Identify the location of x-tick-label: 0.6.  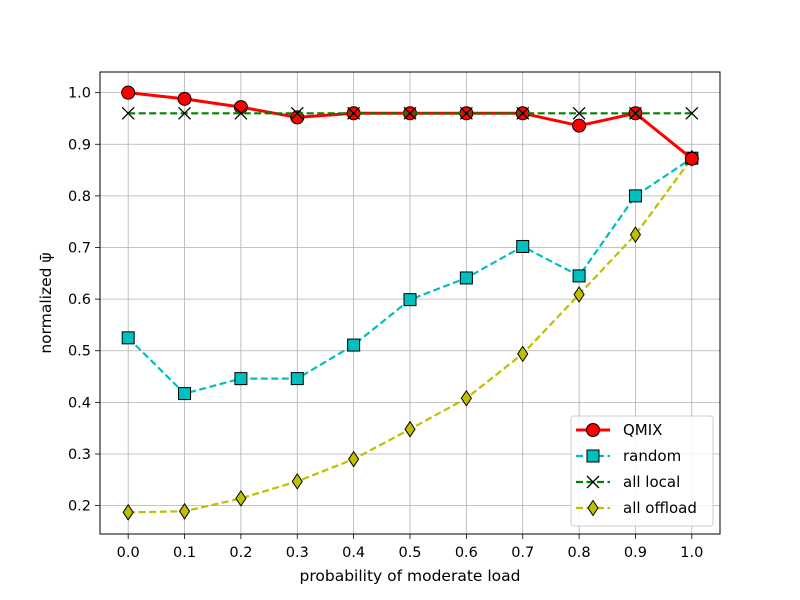
(466, 553).